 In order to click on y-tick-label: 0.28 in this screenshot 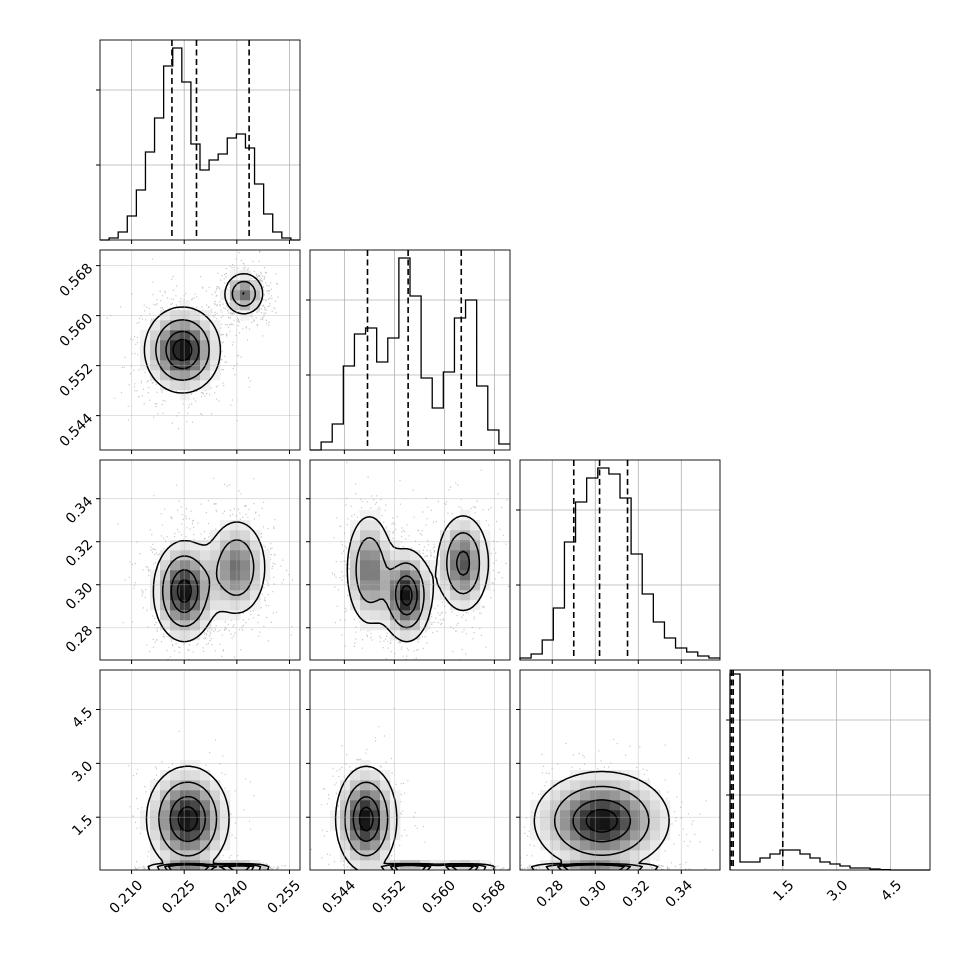, I will do `click(79, 639)`.